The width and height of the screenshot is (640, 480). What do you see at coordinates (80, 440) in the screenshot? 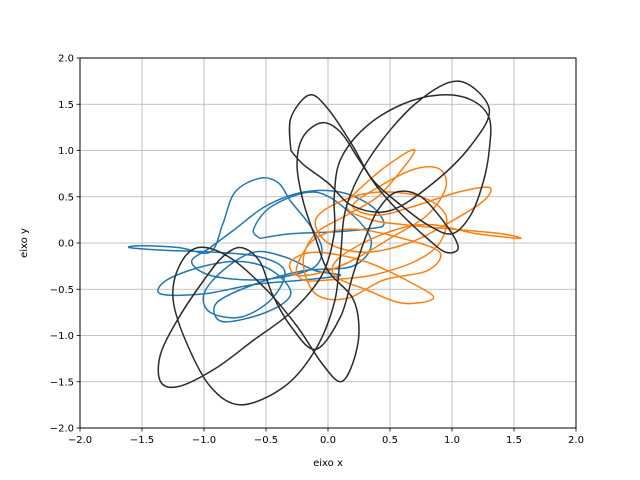
I see `x-tick-label: −2.0` at bounding box center [80, 440].